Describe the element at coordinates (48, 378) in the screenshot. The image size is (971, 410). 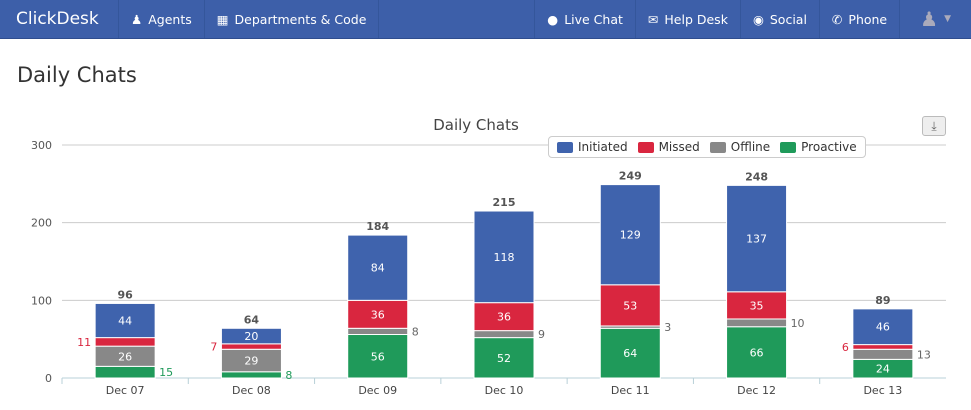
I see `y-tick-label: 0` at that location.